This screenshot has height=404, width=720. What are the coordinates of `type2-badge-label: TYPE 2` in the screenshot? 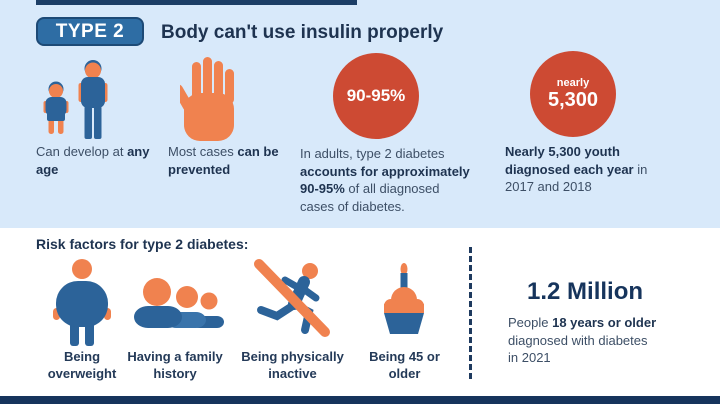 It's located at (90, 31).